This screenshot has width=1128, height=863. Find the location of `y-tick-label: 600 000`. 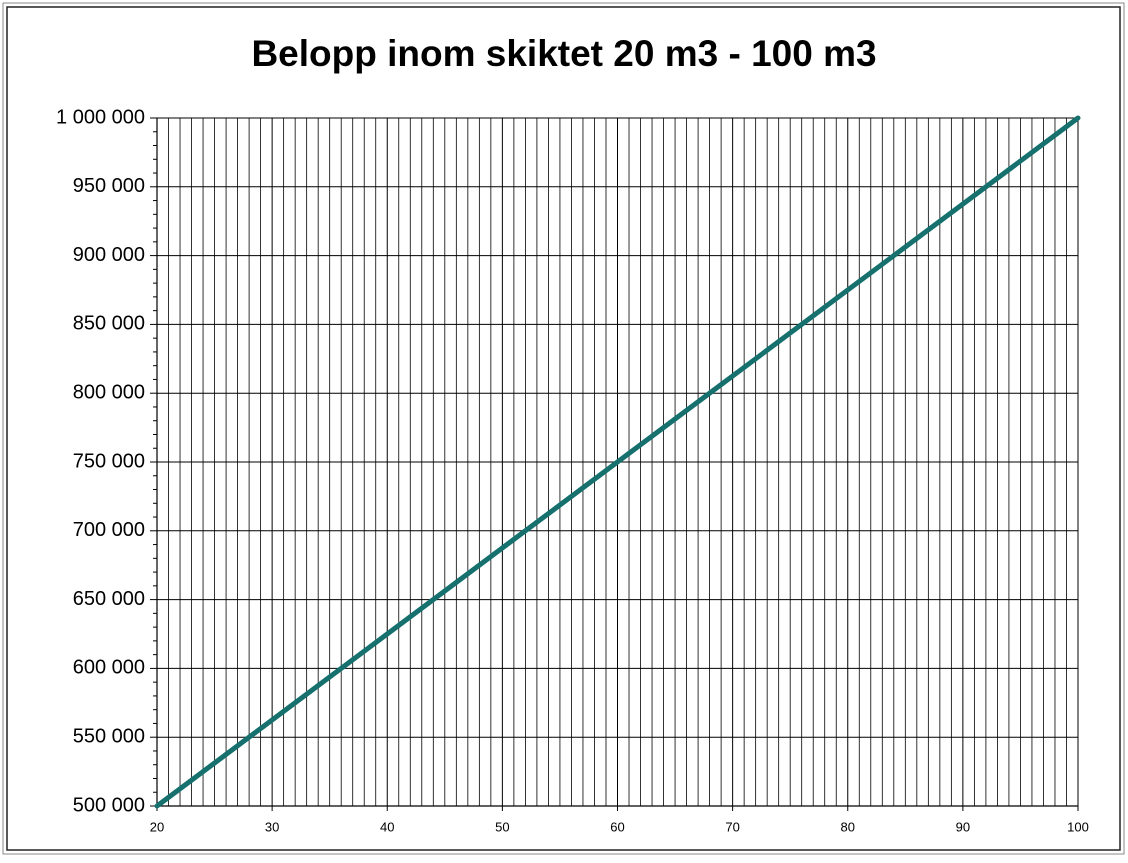

y-tick-label: 600 000 is located at coordinates (109, 668).